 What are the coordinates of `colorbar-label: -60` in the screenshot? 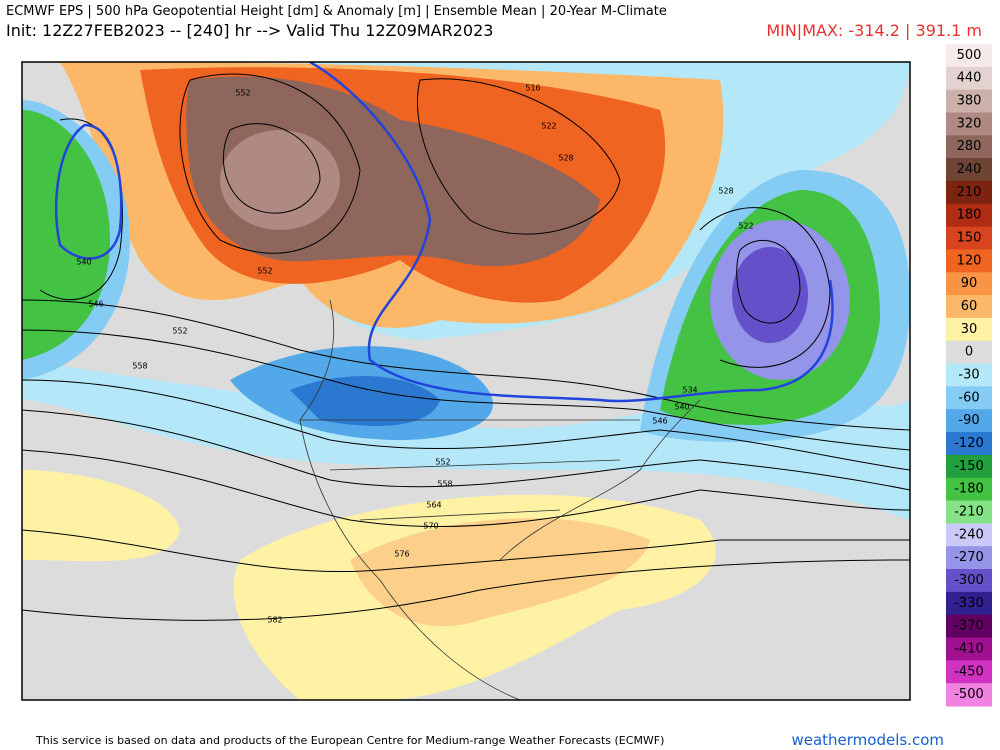 It's located at (968, 397).